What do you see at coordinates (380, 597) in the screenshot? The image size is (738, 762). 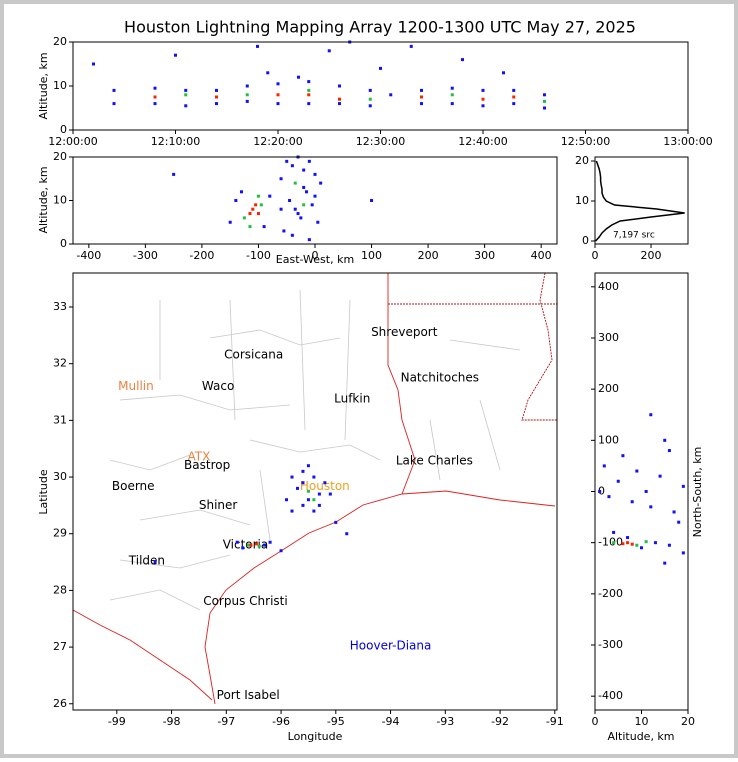 I see `coastline` at bounding box center [380, 597].